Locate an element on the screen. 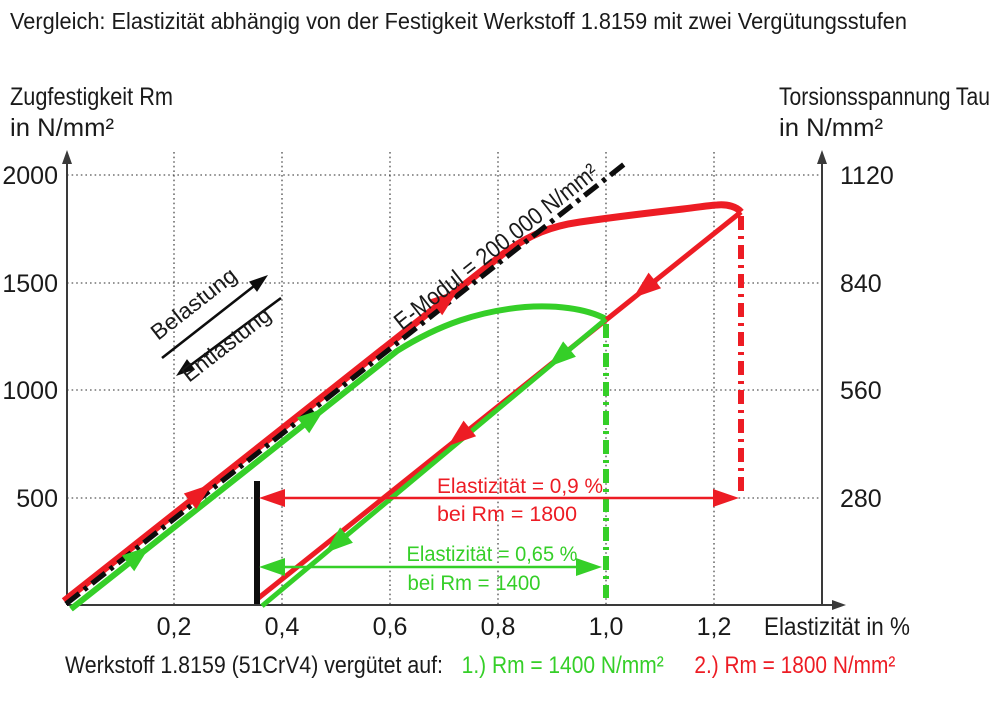 Image resolution: width=1000 pixels, height=703 pixels. x-tick-1-2: 1,2 is located at coordinates (714, 627).